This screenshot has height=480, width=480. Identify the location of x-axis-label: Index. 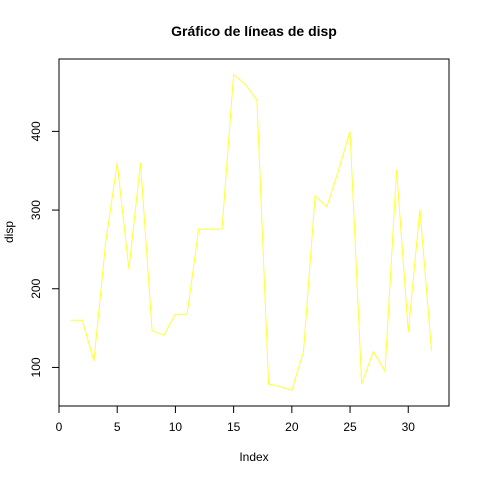
(253, 457).